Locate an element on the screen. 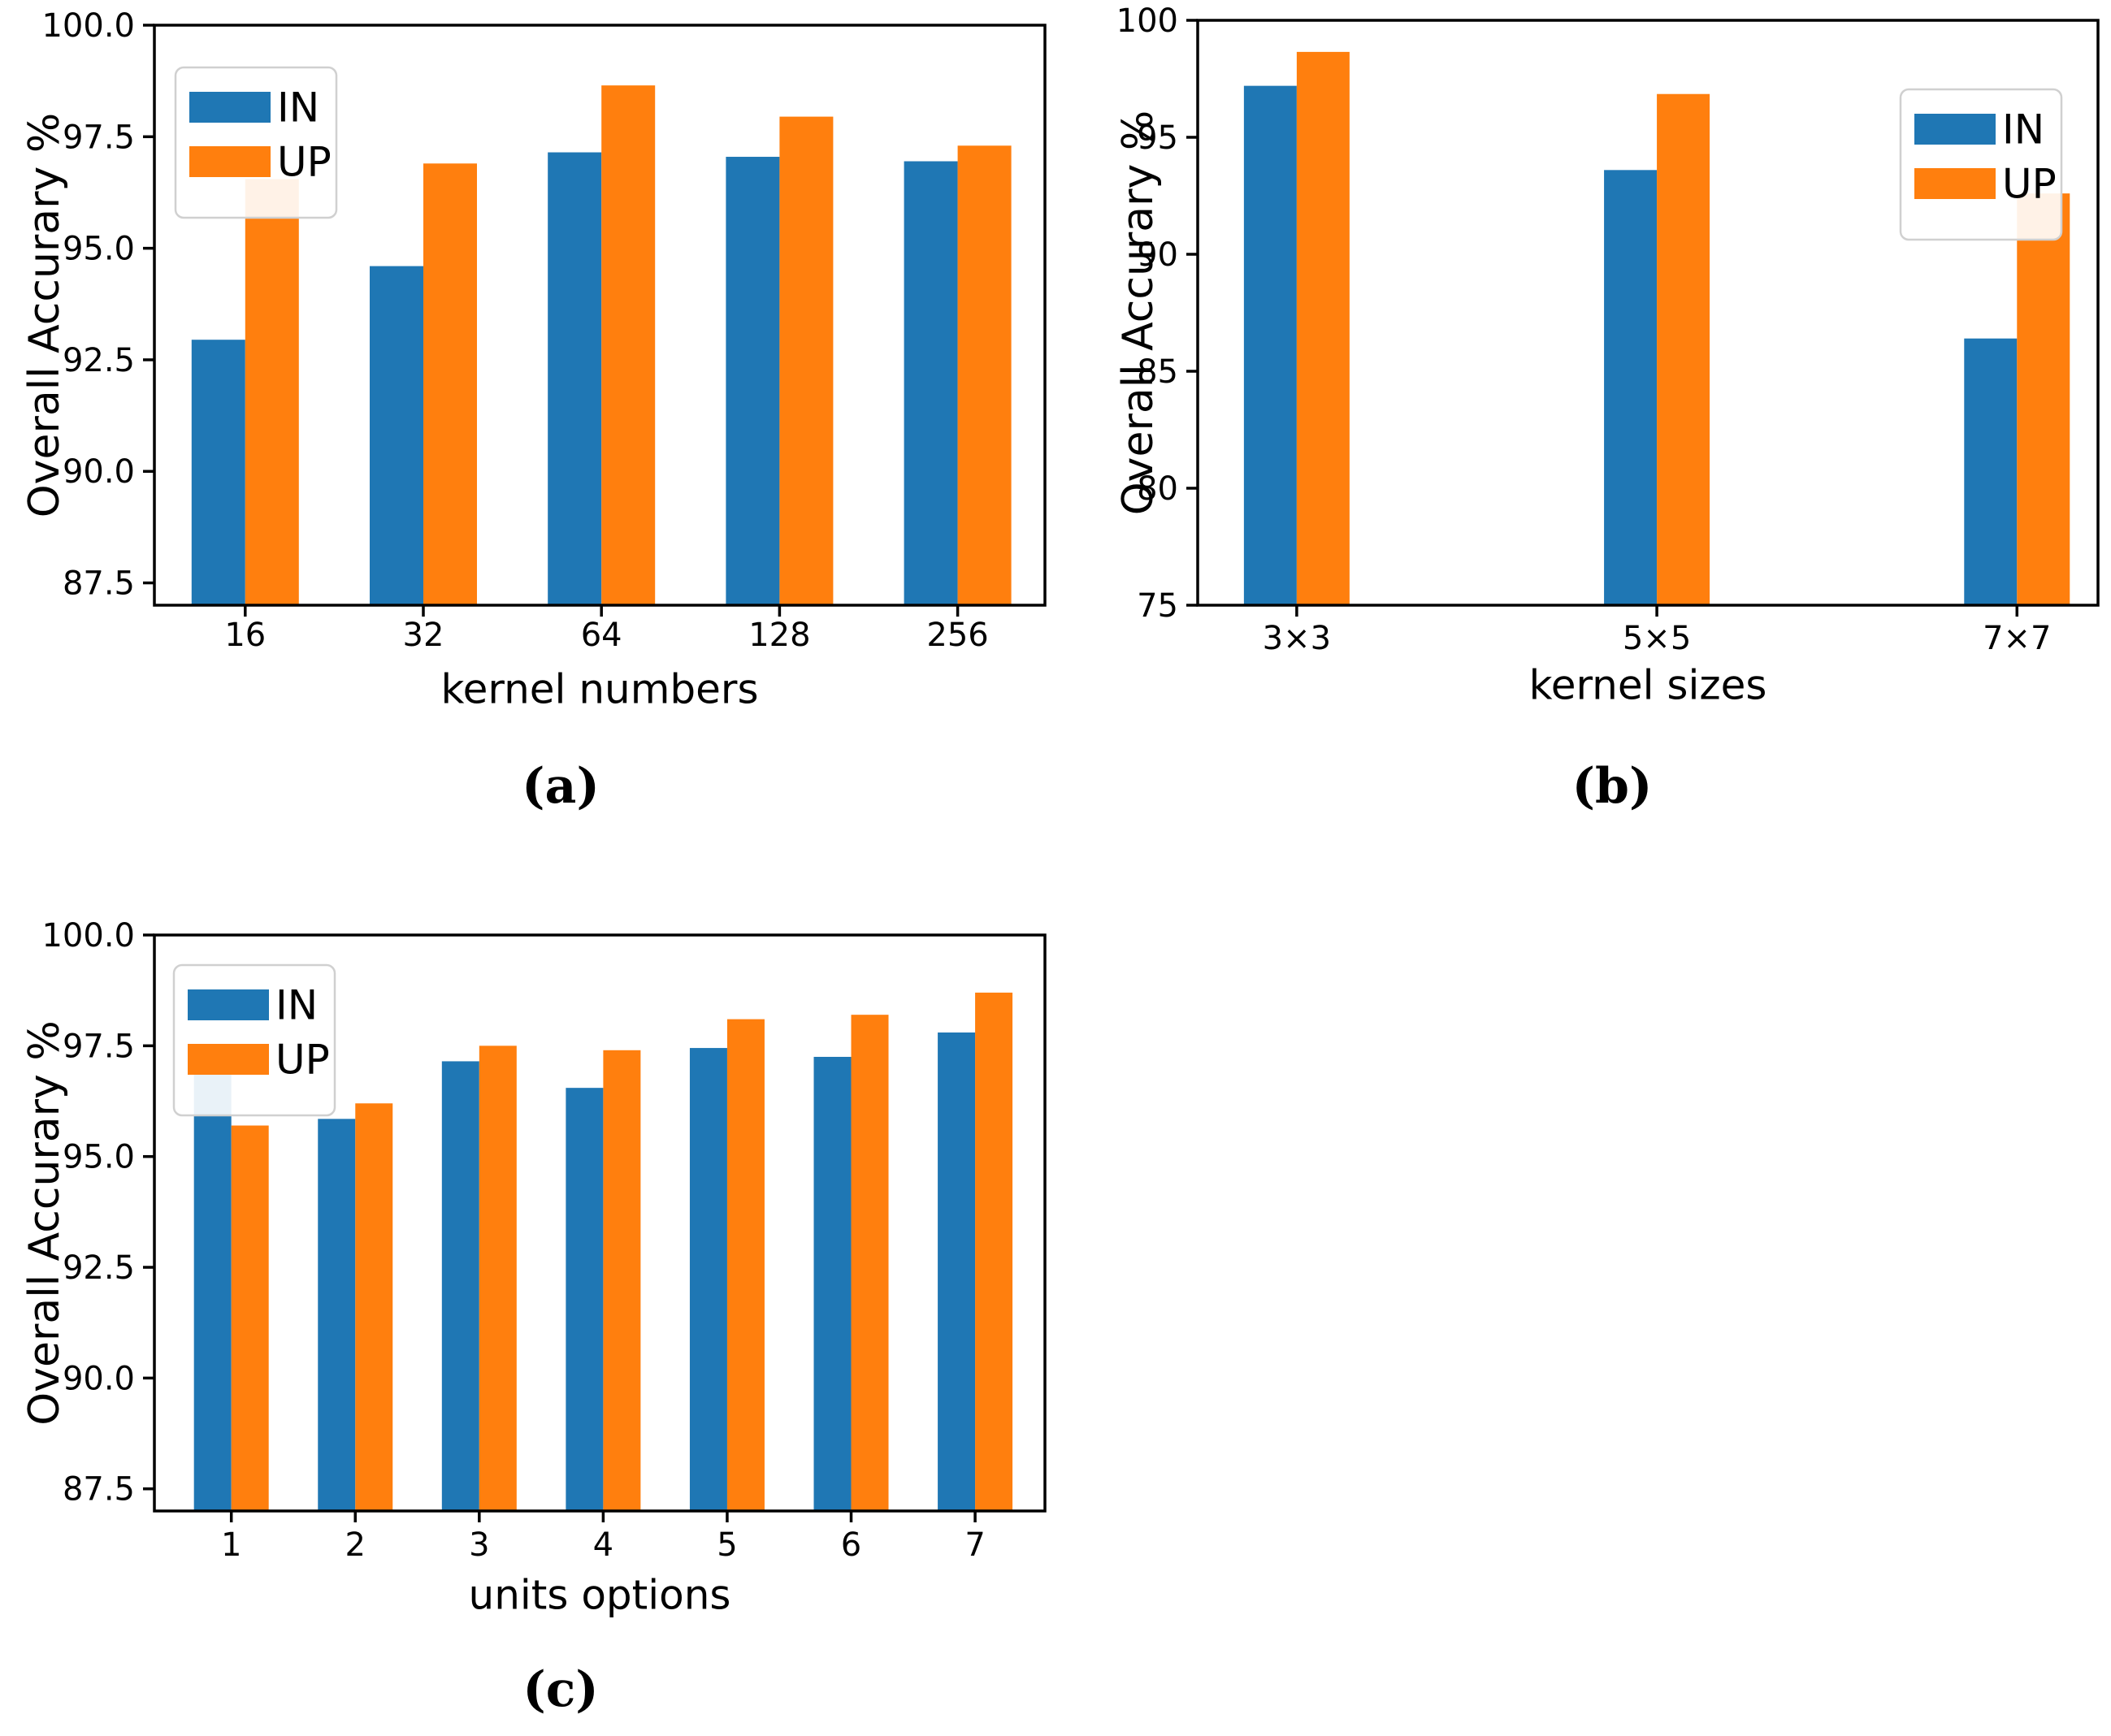  legend-swatch-c-IN is located at coordinates (229, 1004).